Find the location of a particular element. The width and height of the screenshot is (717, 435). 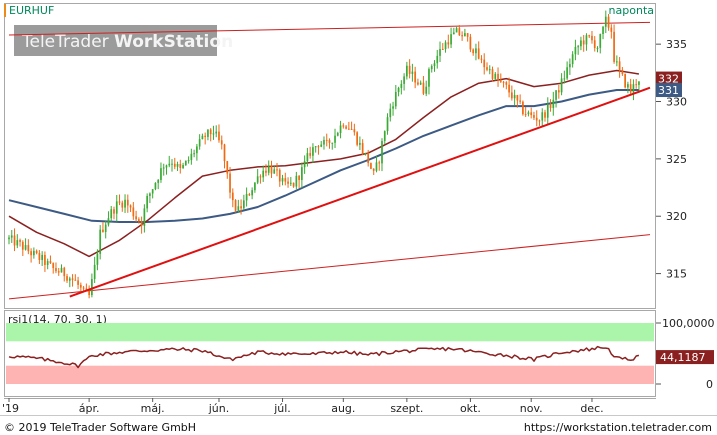

x-tick-label: okt. is located at coordinates (470, 408).